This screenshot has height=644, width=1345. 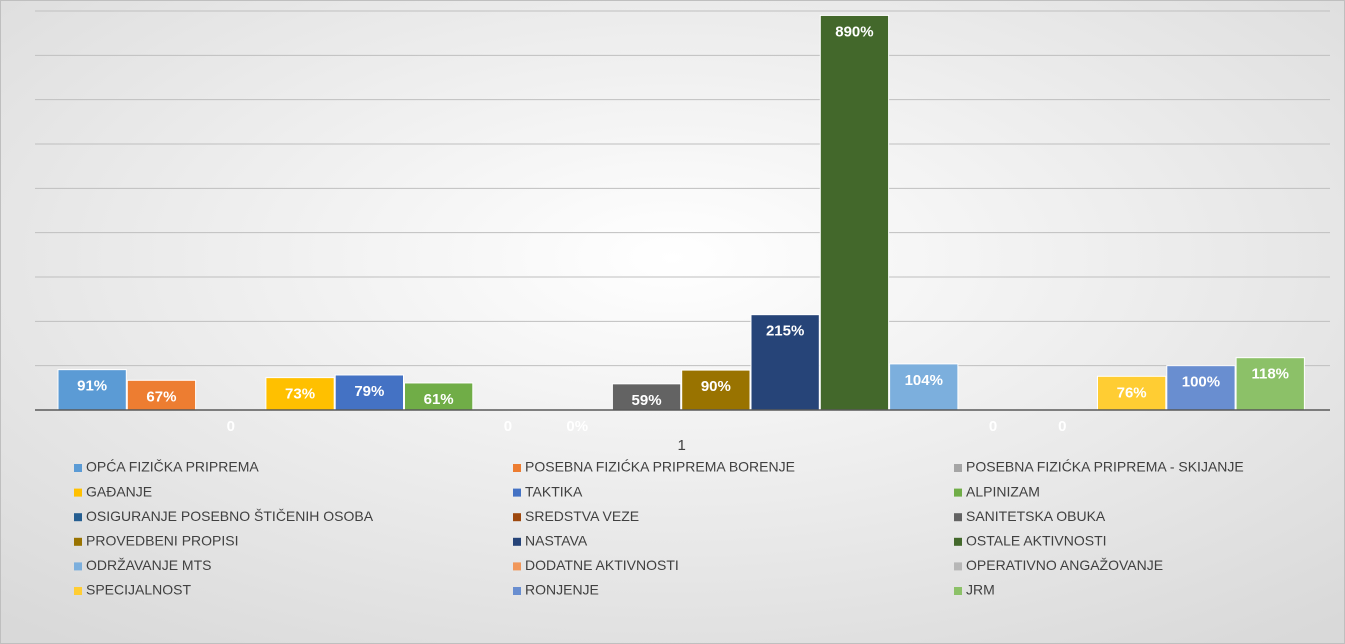 I want to click on data-label: 73%, so click(x=300, y=394).